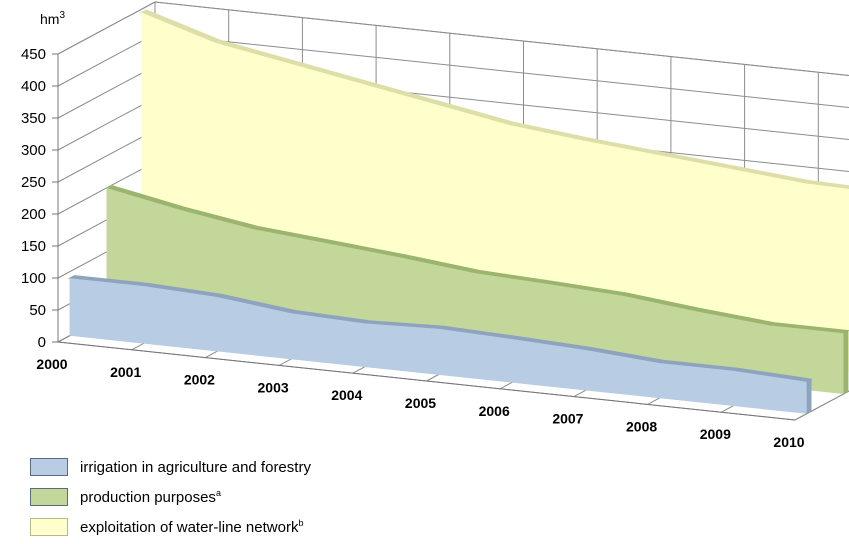  I want to click on legend-label-irrigation: irrigation in agriculture and forestry, so click(195, 467).